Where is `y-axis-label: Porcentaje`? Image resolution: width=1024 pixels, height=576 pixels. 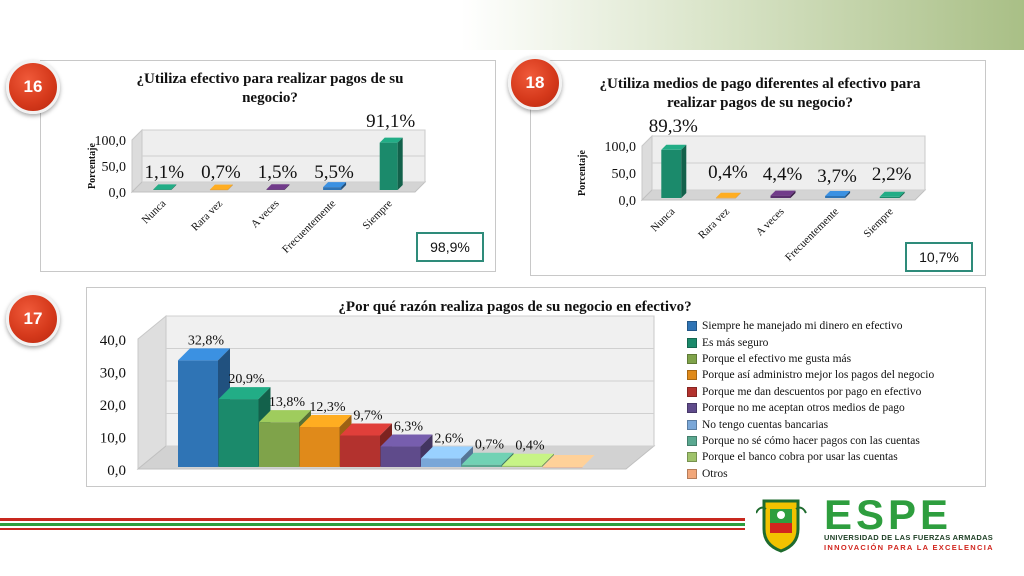 y-axis-label: Porcentaje is located at coordinates (92, 165).